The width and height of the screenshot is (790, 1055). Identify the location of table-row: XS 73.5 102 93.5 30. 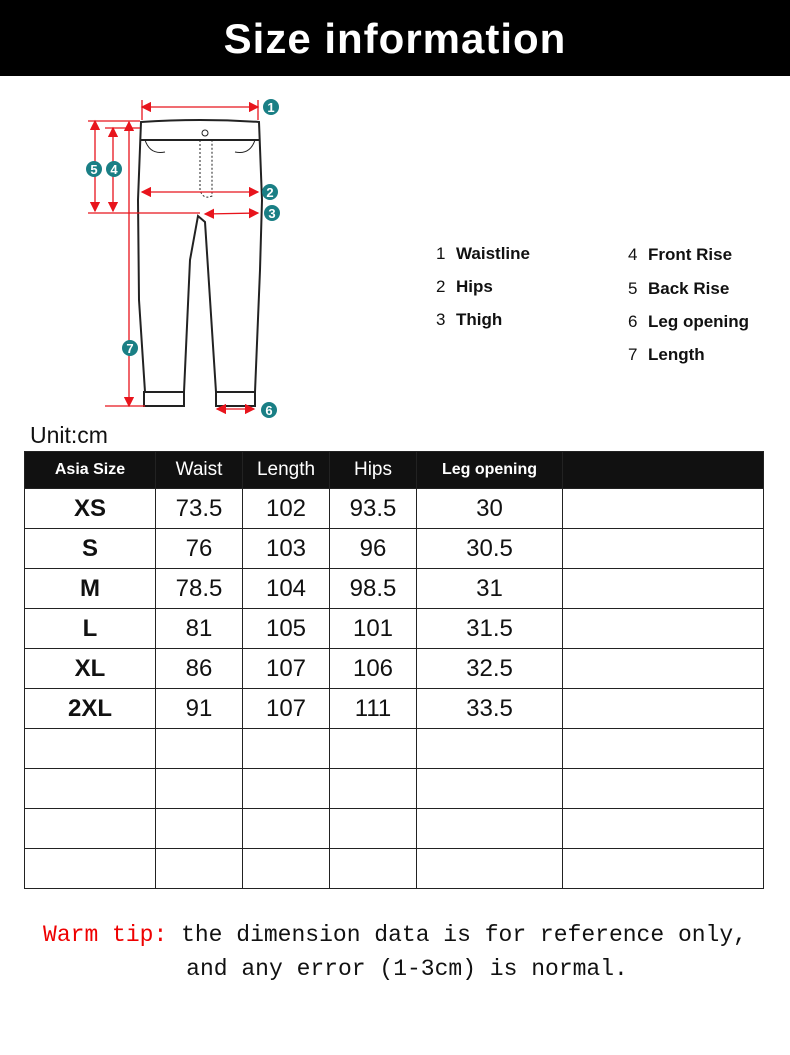
(394, 508).